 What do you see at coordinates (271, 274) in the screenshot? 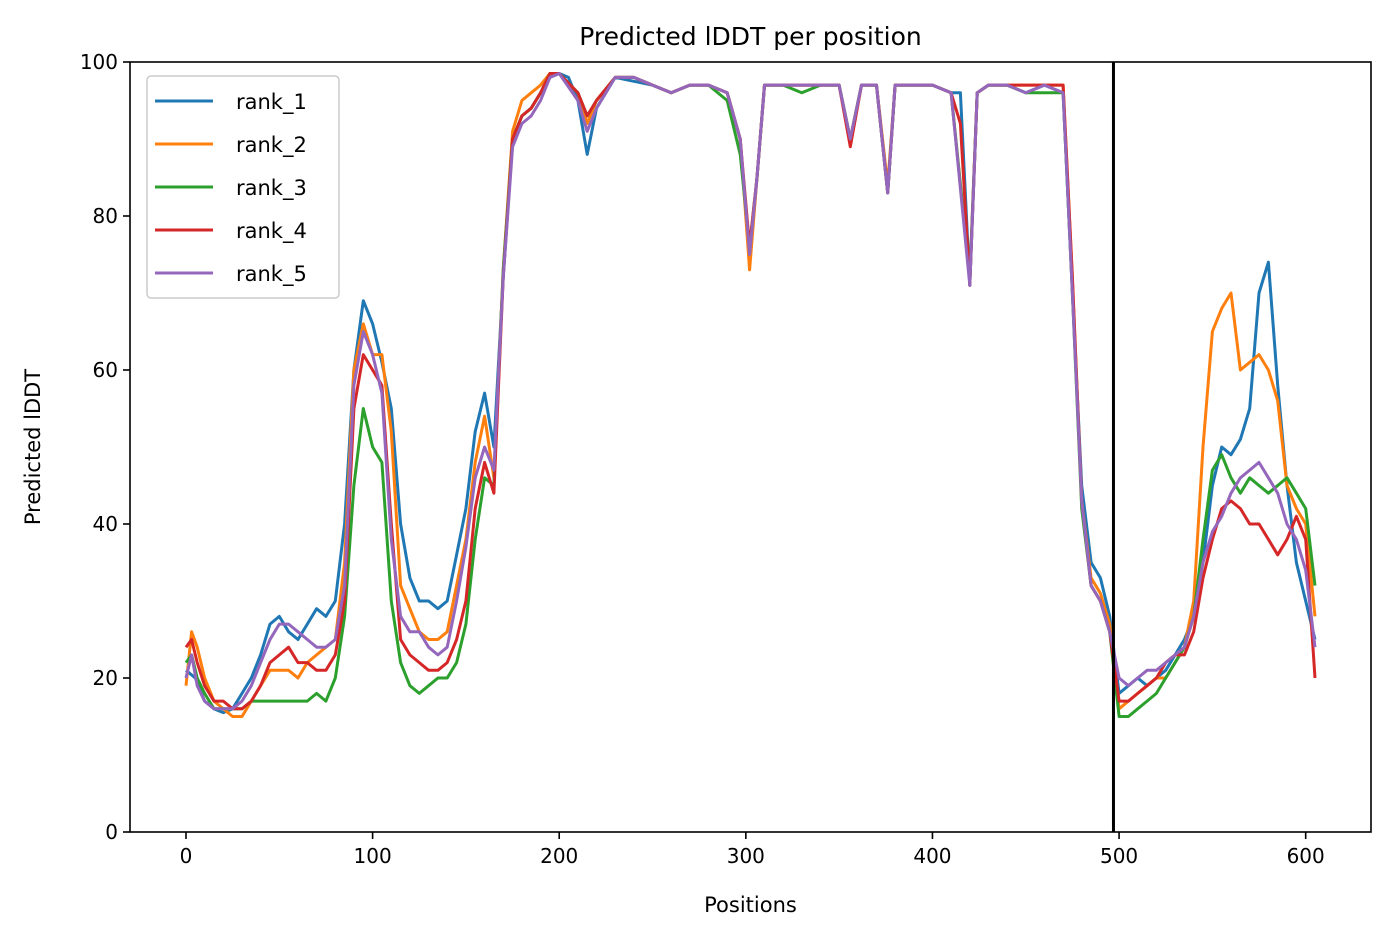
I see `legend-label-rank_5: rank_5` at bounding box center [271, 274].